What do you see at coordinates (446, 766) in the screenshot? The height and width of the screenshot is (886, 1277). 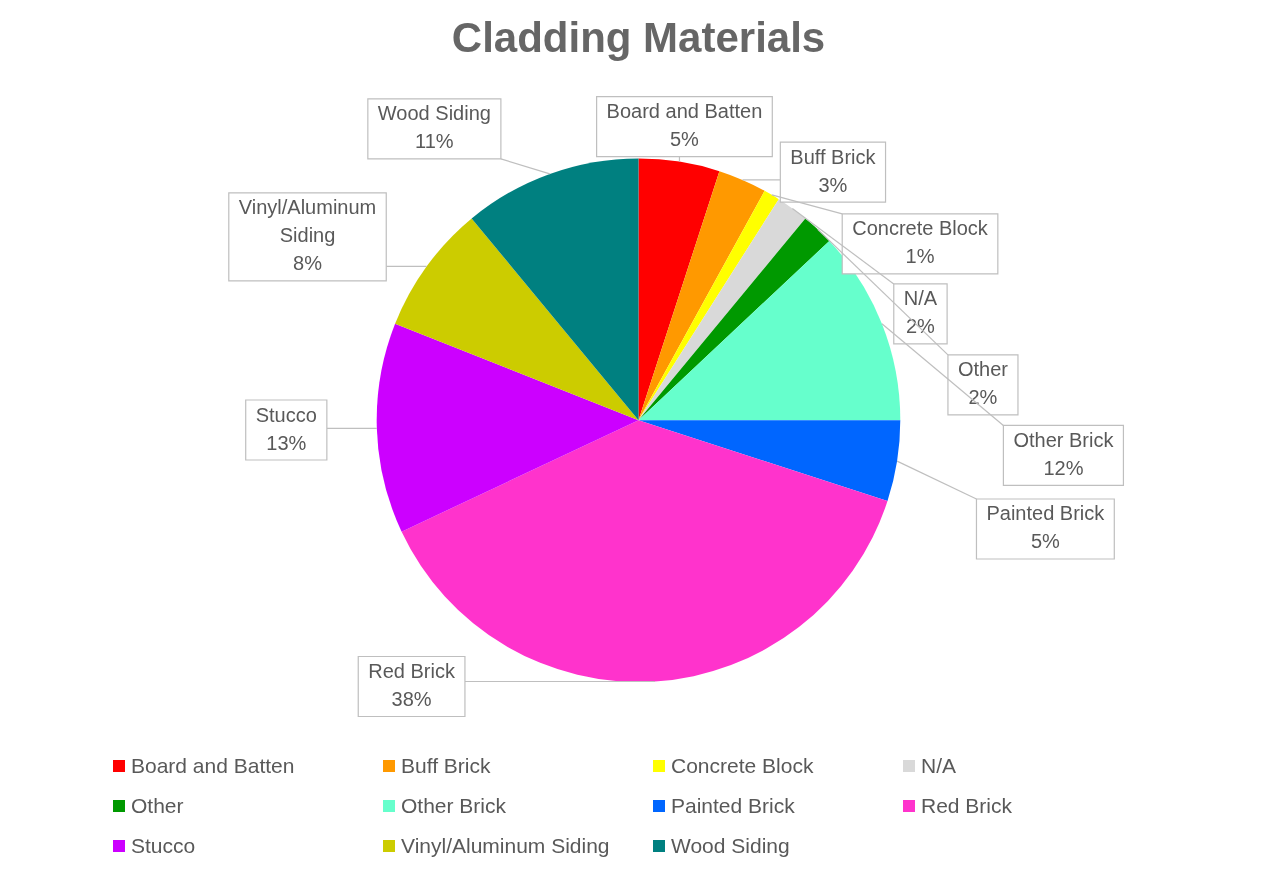 I see `legend-label: Buff Brick` at bounding box center [446, 766].